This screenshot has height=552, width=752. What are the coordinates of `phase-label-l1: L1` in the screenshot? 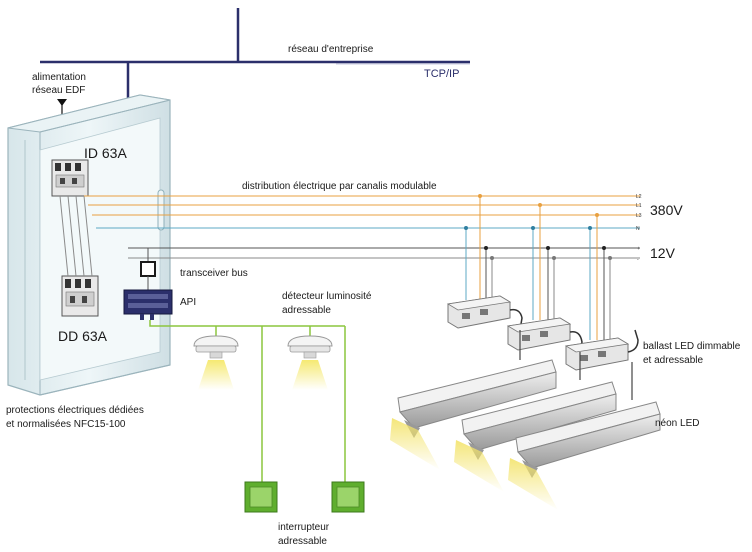 It's located at (639, 206).